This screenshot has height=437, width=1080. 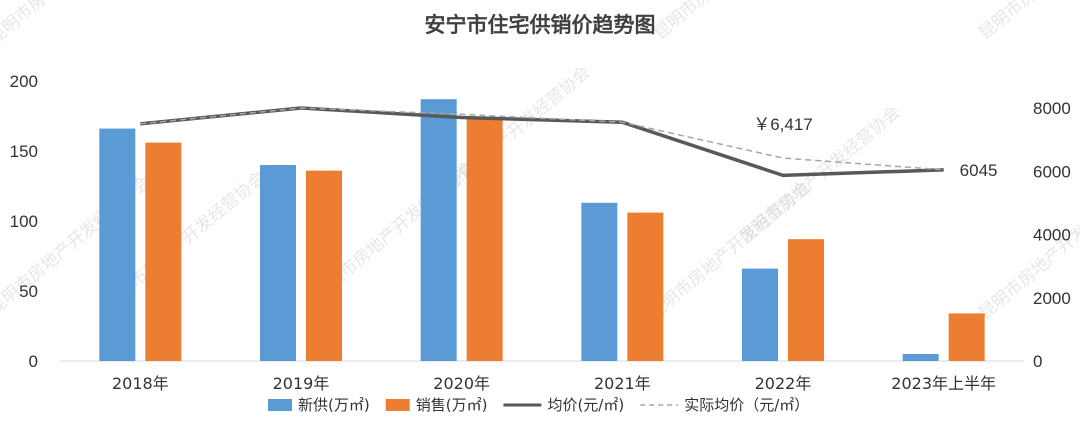 I want to click on legend-item: 销售(万㎡), so click(x=436, y=405).